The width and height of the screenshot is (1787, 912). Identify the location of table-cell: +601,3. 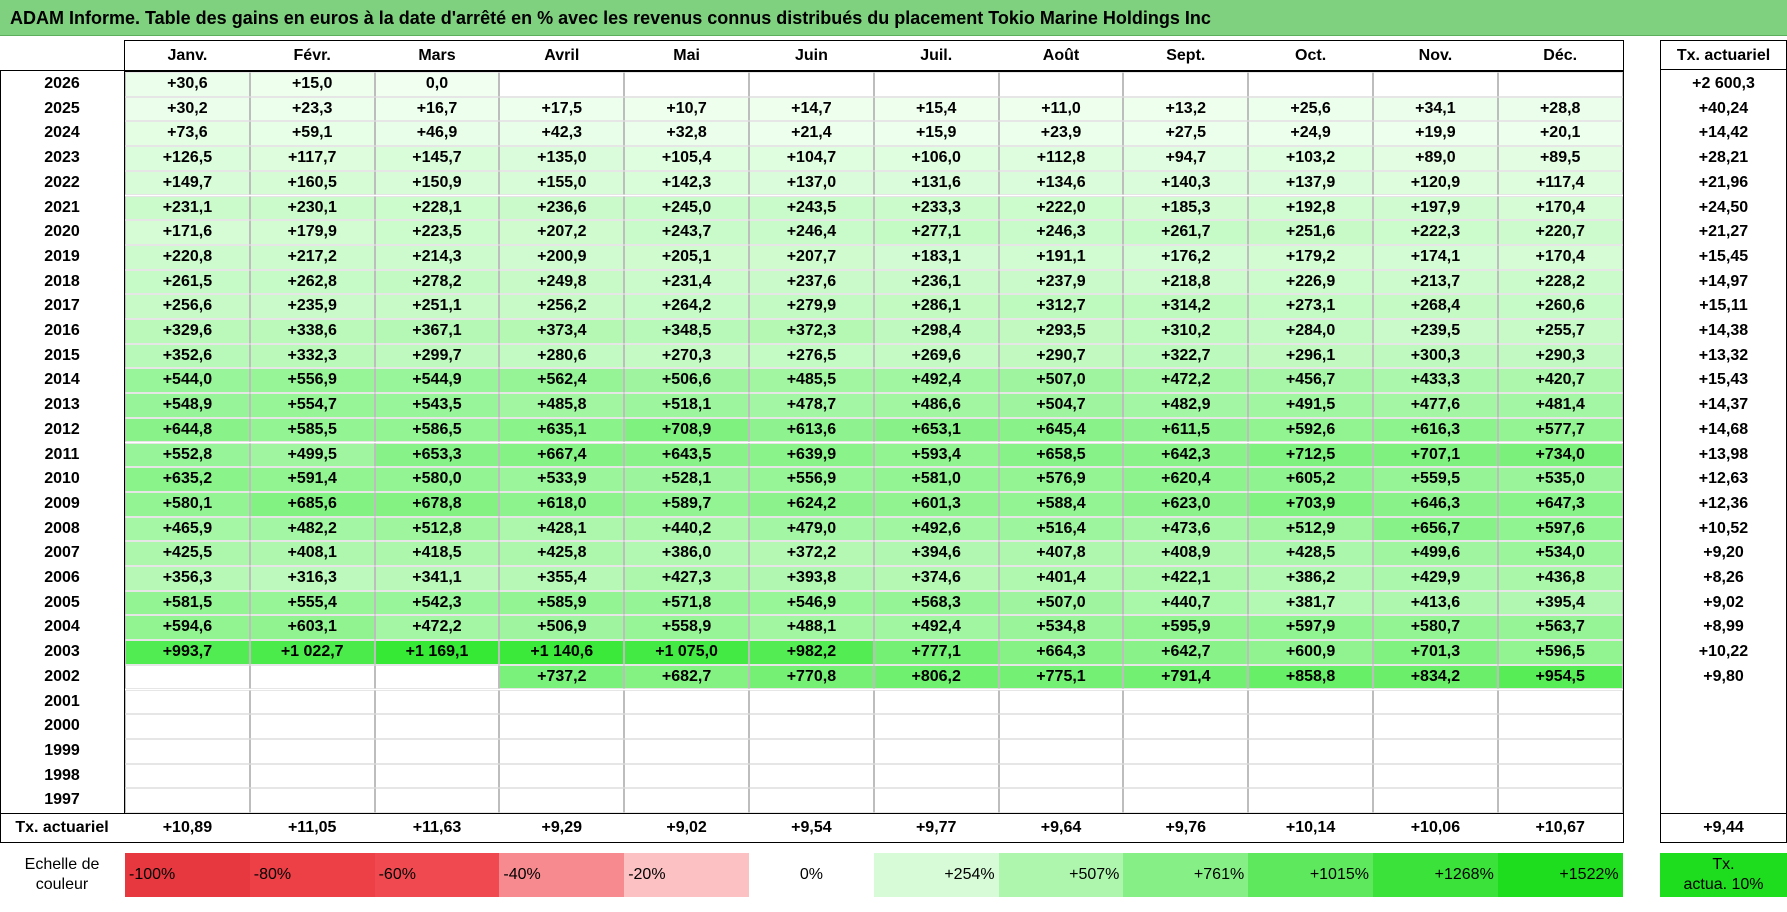
(936, 504).